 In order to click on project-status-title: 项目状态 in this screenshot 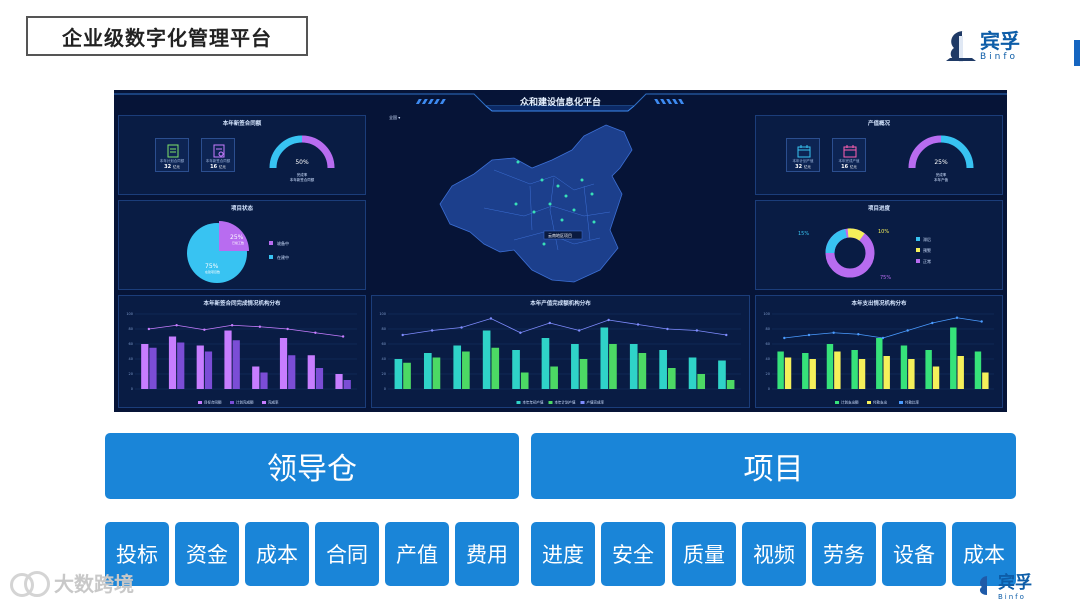, I will do `click(241, 209)`.